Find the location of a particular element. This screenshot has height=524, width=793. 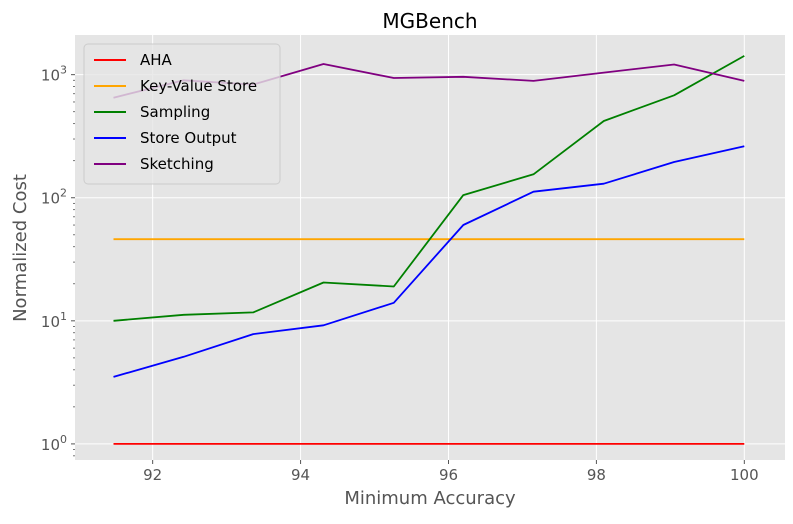

x-tick-label: 98 is located at coordinates (596, 475).